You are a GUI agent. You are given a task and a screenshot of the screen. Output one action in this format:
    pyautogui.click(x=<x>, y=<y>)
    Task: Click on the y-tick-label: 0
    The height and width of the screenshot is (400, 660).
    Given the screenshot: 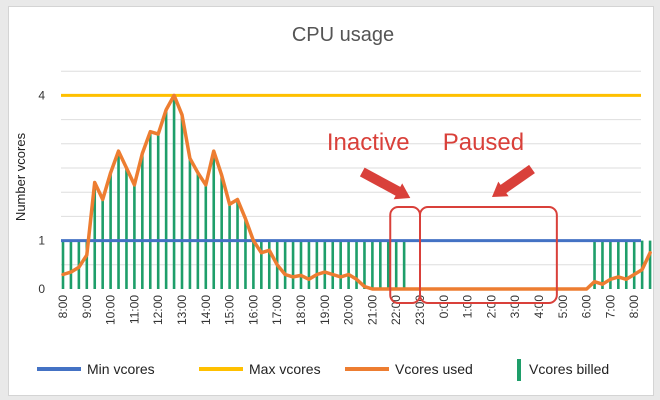 What is the action you would take?
    pyautogui.click(x=41, y=289)
    